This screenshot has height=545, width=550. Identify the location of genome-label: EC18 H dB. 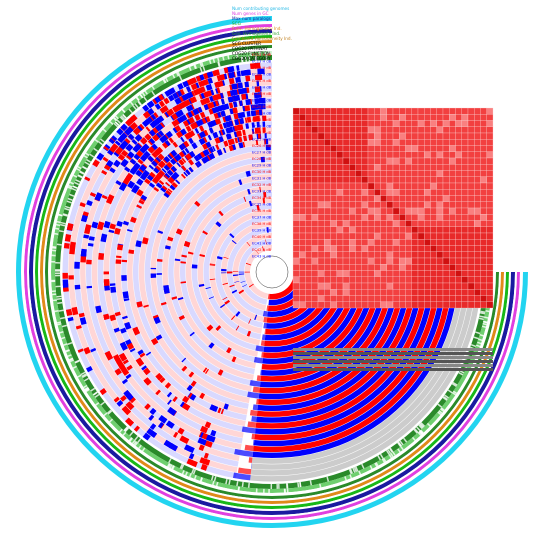
(262, 94).